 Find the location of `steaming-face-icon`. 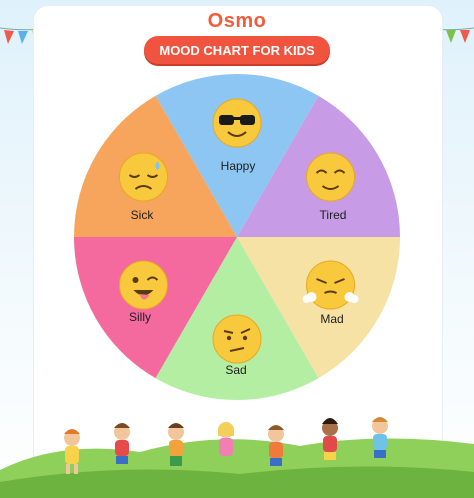

steaming-face-icon is located at coordinates (330, 285).